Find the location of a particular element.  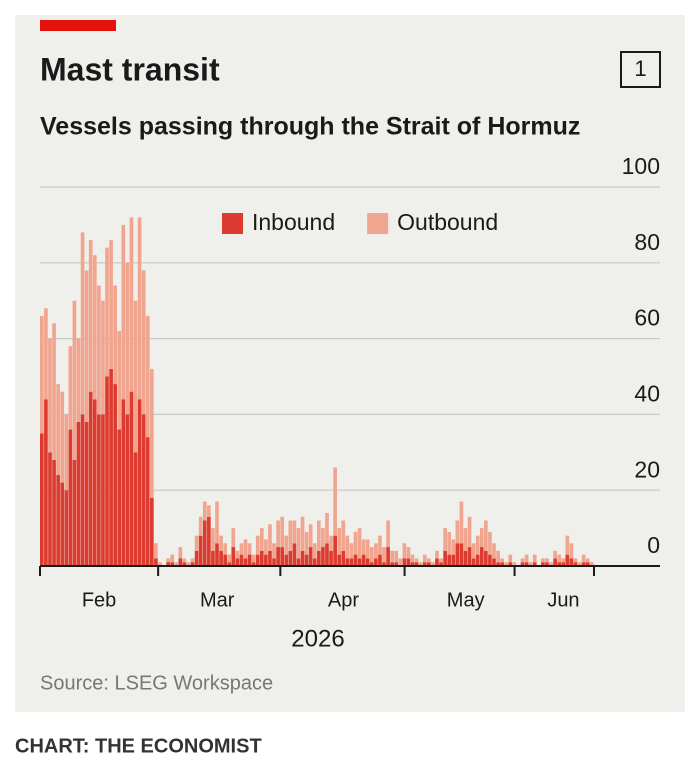

x-tick-label: May is located at coordinates (466, 600).